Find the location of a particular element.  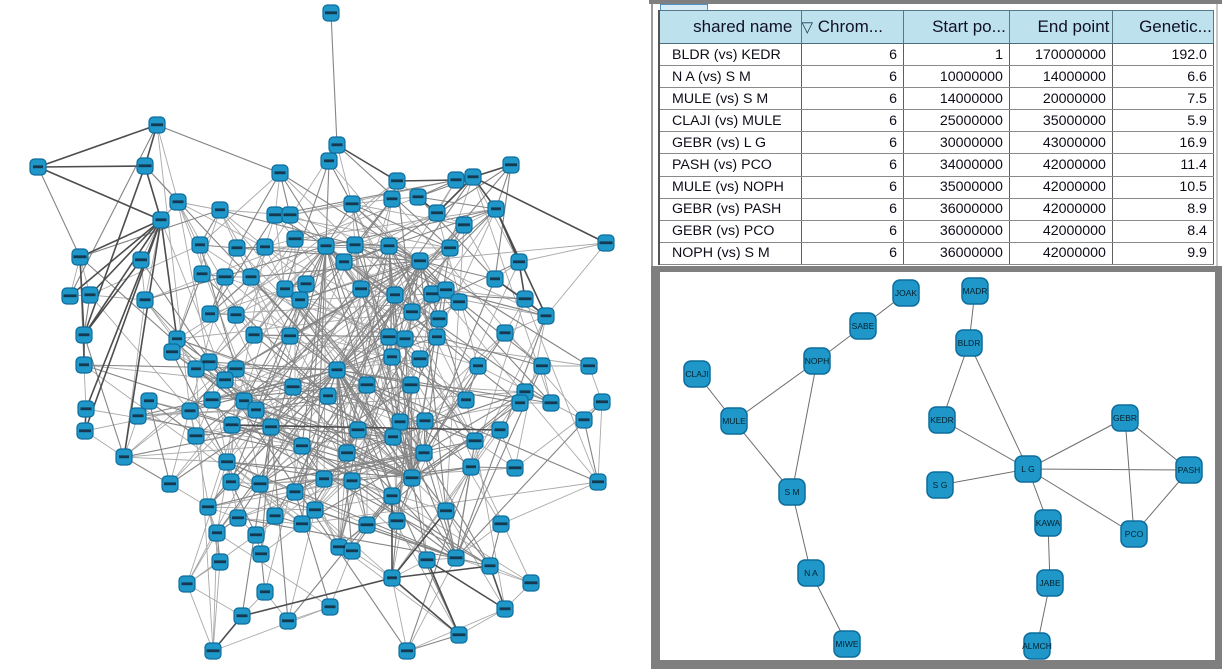

svg-text: L G is located at coordinates (1027, 469).